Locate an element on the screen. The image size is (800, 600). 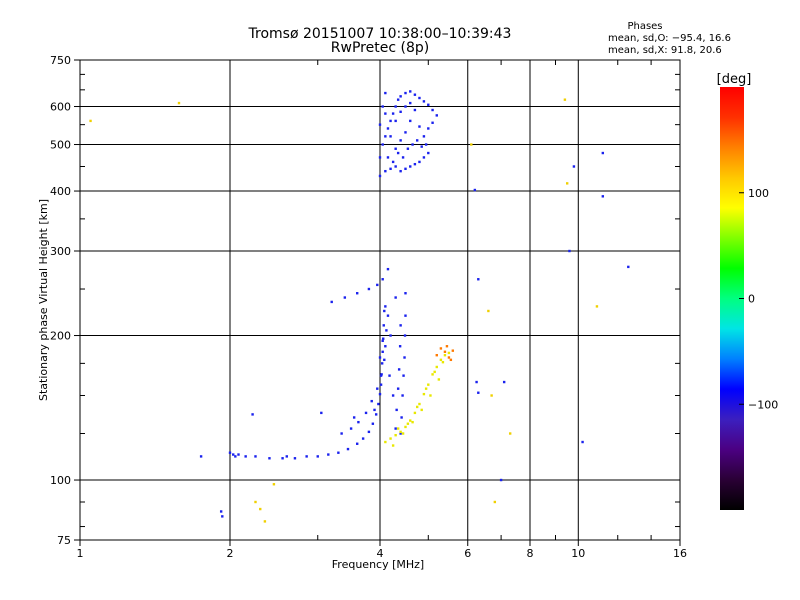
y-tick-label: 300 is located at coordinates (60, 251).